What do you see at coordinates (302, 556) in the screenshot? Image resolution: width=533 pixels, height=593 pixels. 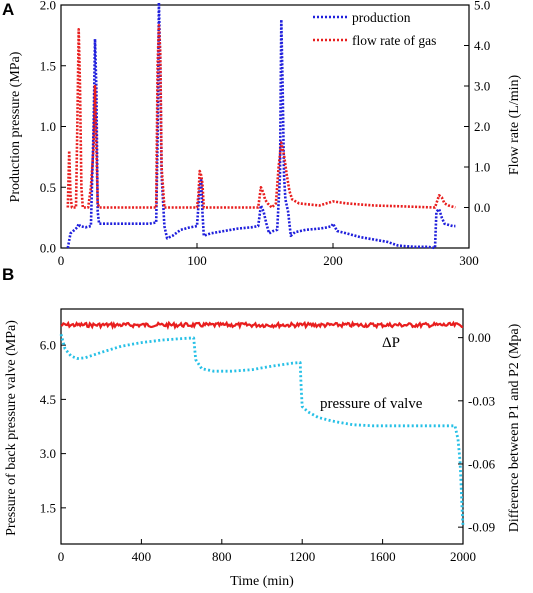 I see `panel-b-x-tick-label: 1200` at bounding box center [302, 556].